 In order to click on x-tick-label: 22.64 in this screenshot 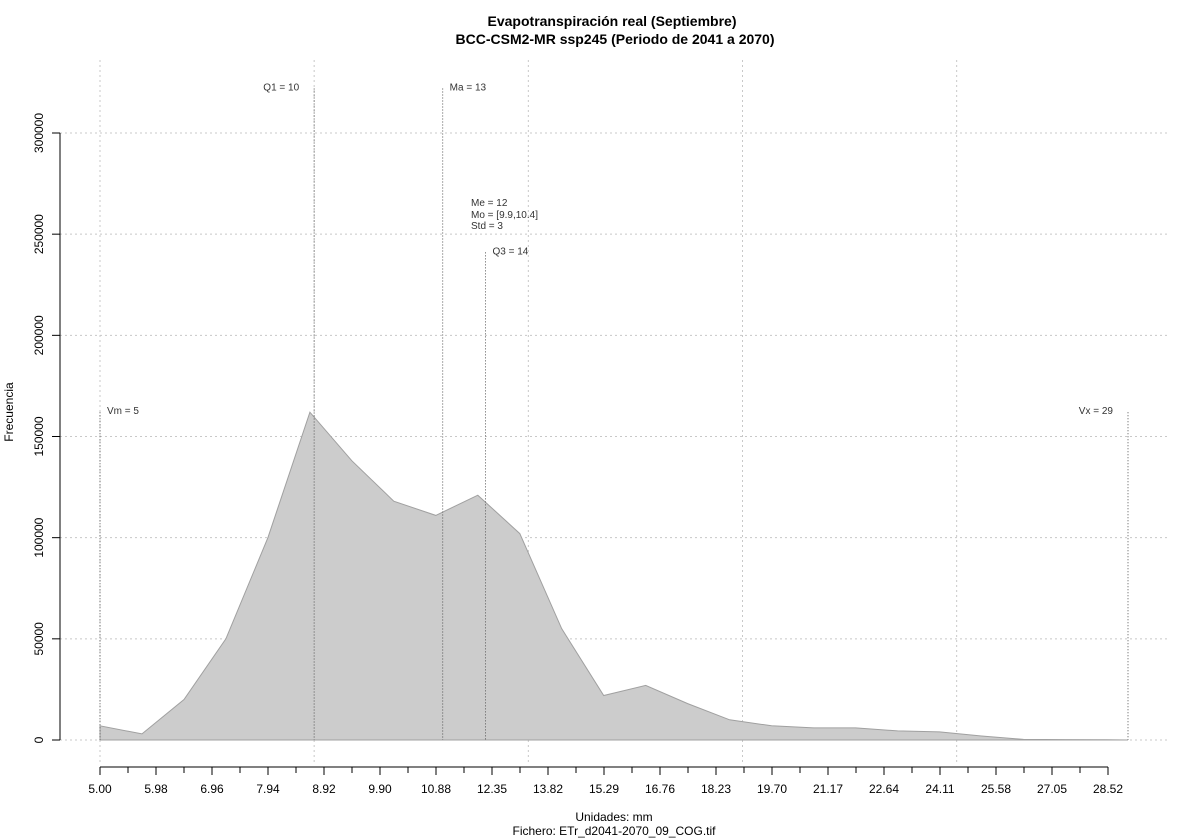, I will do `click(884, 789)`.